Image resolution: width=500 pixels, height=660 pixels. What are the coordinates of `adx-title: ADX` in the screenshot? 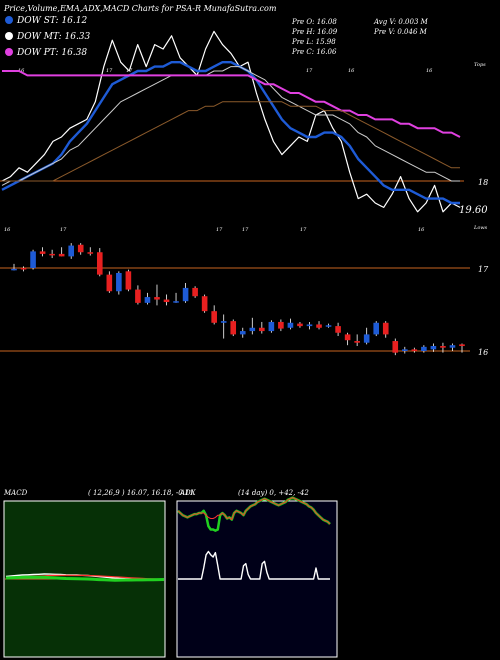 It's located at (188, 493).